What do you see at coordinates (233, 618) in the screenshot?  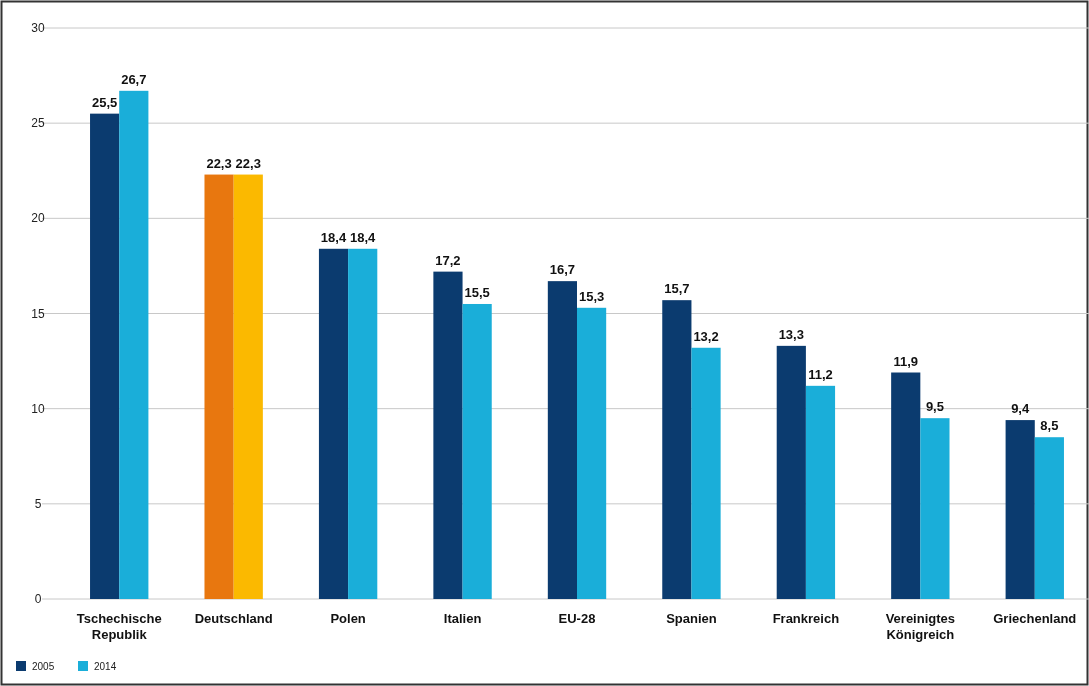 I see `x-tick-label: Deutschland` at bounding box center [233, 618].